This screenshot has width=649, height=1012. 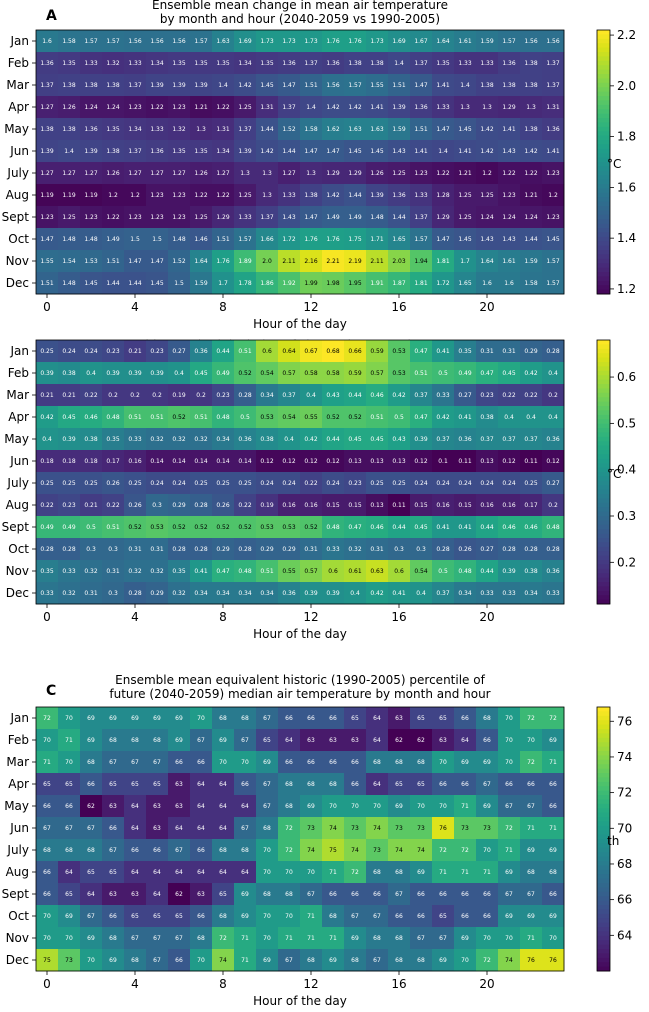 What do you see at coordinates (355, 461) in the screenshot?
I see `cell-value-label: 0.13` at bounding box center [355, 461].